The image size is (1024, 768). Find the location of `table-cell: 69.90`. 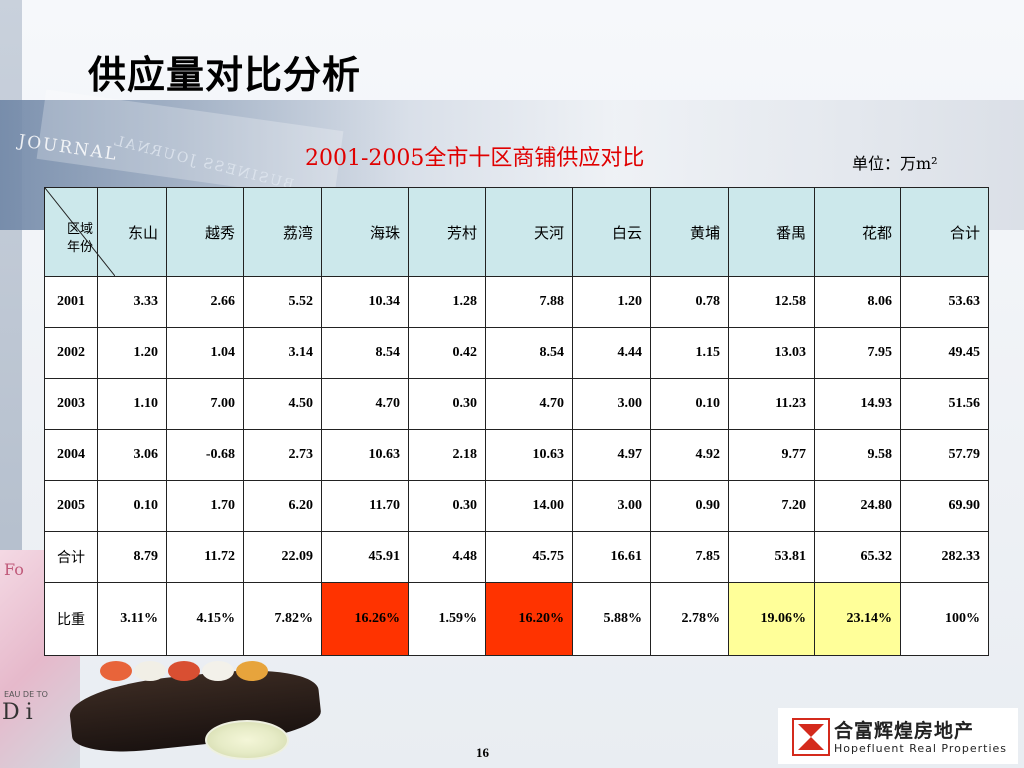

table-cell: 69.90 is located at coordinates (944, 506).